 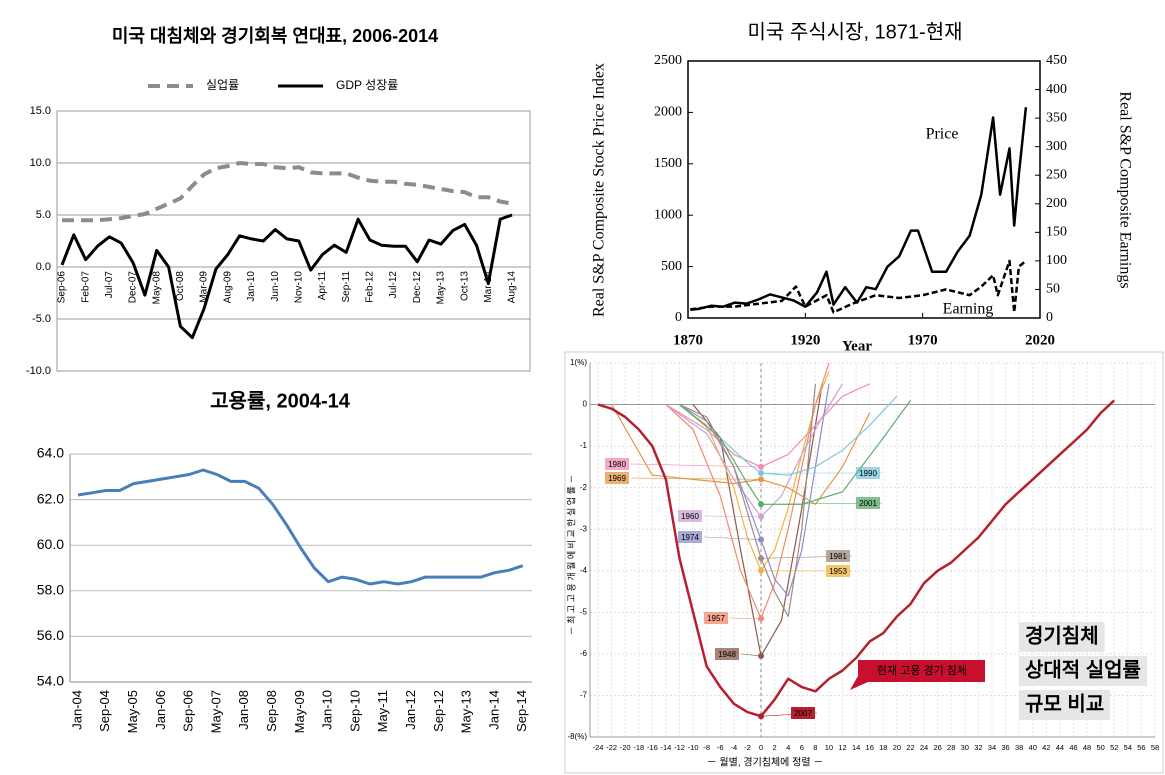 I want to click on x-tick-label: Jan-08, so click(x=243, y=710).